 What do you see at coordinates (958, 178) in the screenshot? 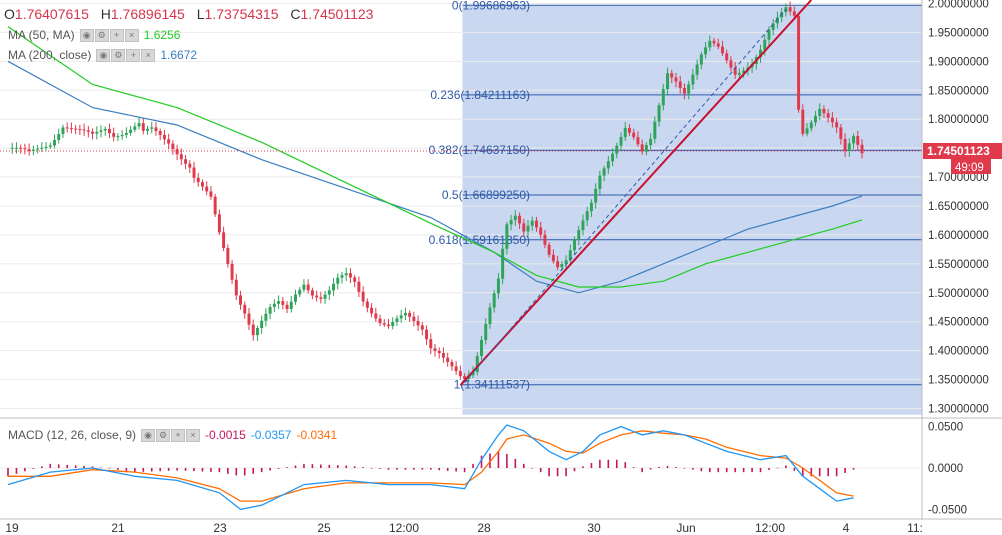
I see `price-tick-label: 1.70000000` at bounding box center [958, 178].